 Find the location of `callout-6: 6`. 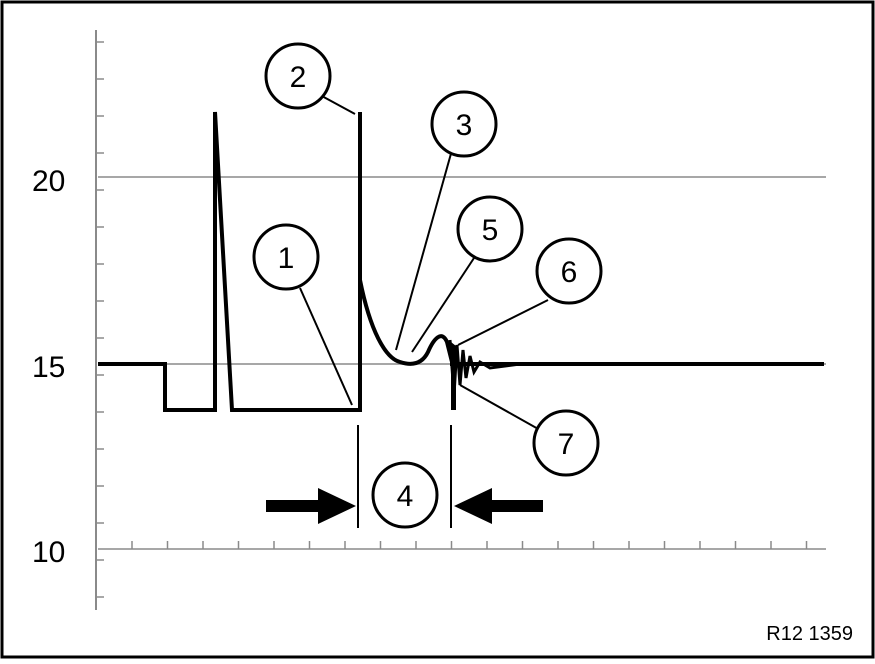

callout-6: 6 is located at coordinates (569, 271).